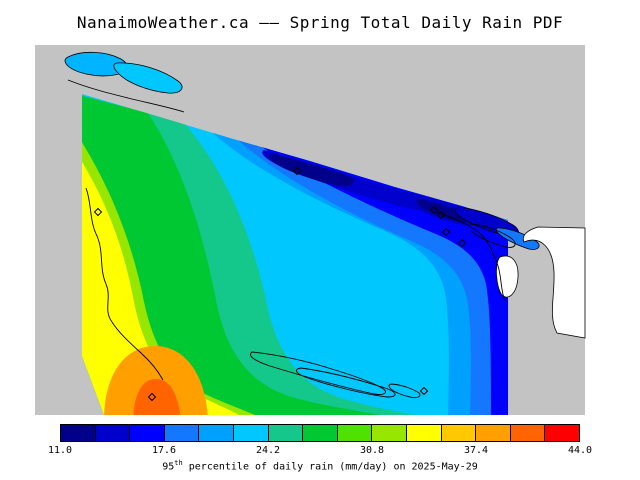 Image resolution: width=640 pixels, height=480 pixels. What do you see at coordinates (320, 451) in the screenshot?
I see `colorbar-labels: 11.0 17.6 24.2 30.8 37.4 44.0` at bounding box center [320, 451].